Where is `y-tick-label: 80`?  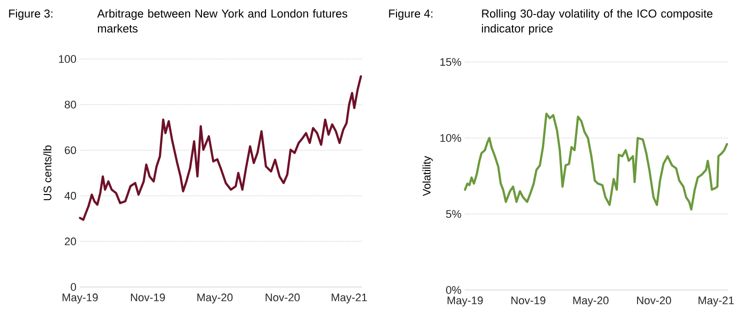 y-tick-label: 80 is located at coordinates (70, 104).